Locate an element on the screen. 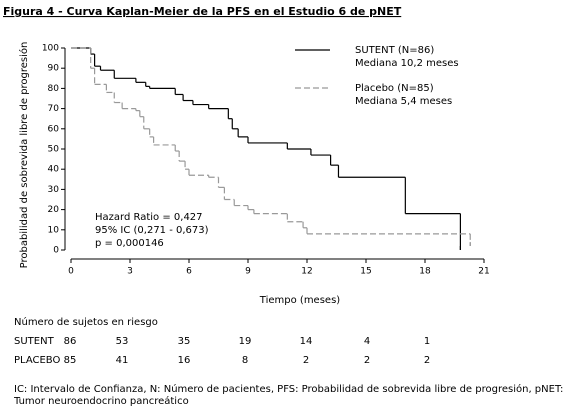 The image size is (579, 418). legend-median: Mediana 5,4 meses is located at coordinates (403, 101).